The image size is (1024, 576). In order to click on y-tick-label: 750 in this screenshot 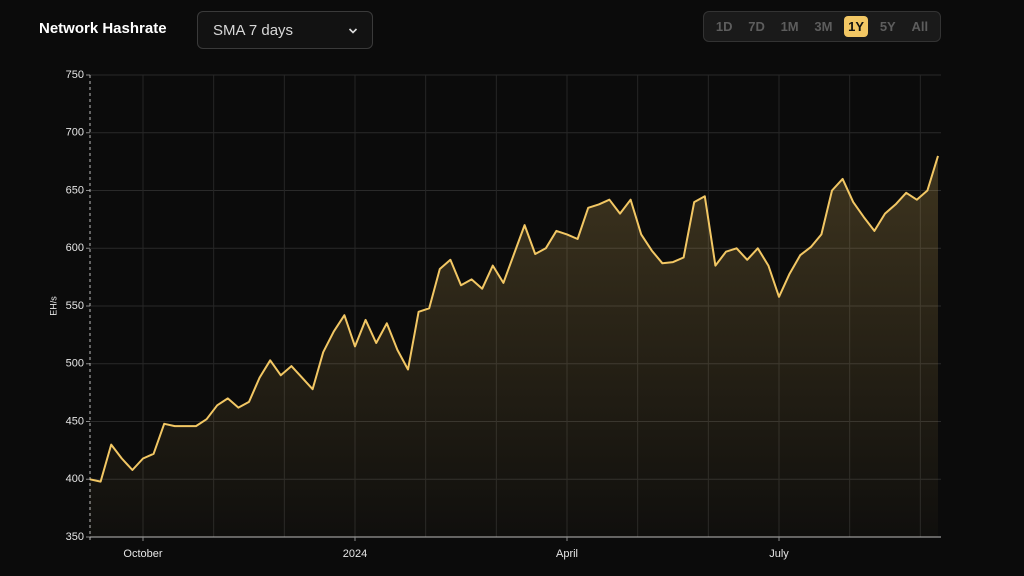, I will do `click(75, 75)`.